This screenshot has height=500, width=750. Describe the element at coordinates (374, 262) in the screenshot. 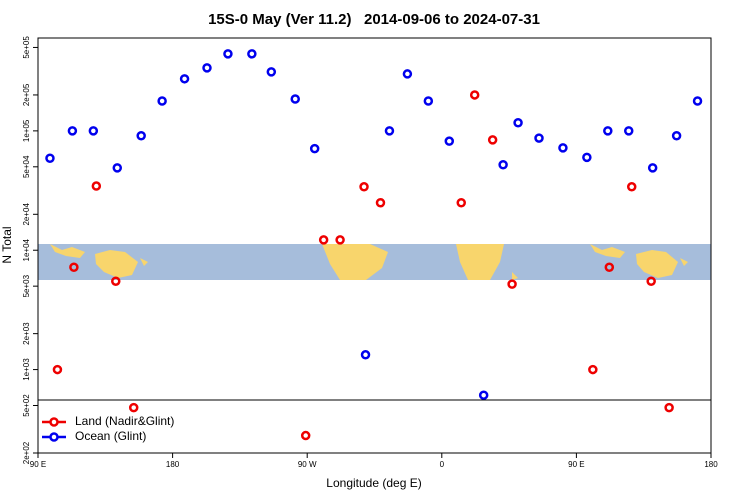

I see `map-strip` at that location.